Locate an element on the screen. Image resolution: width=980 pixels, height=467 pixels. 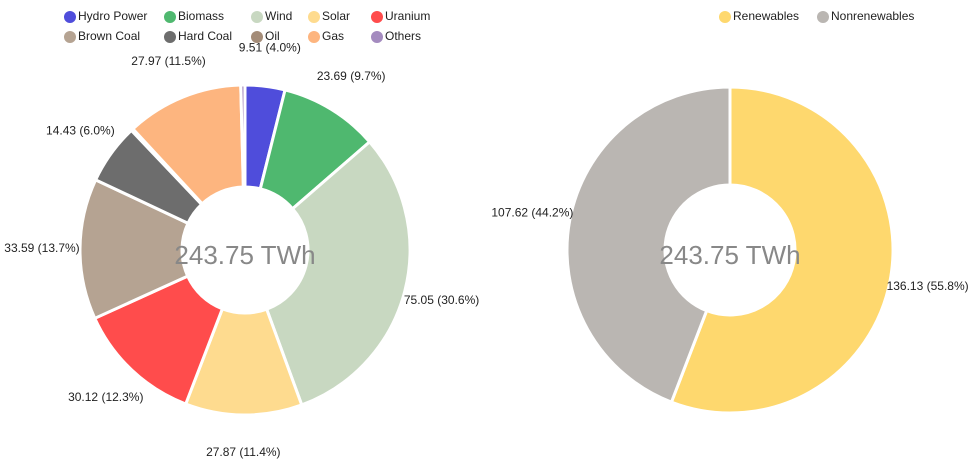
legend-label: Hydro Power is located at coordinates (112, 16).